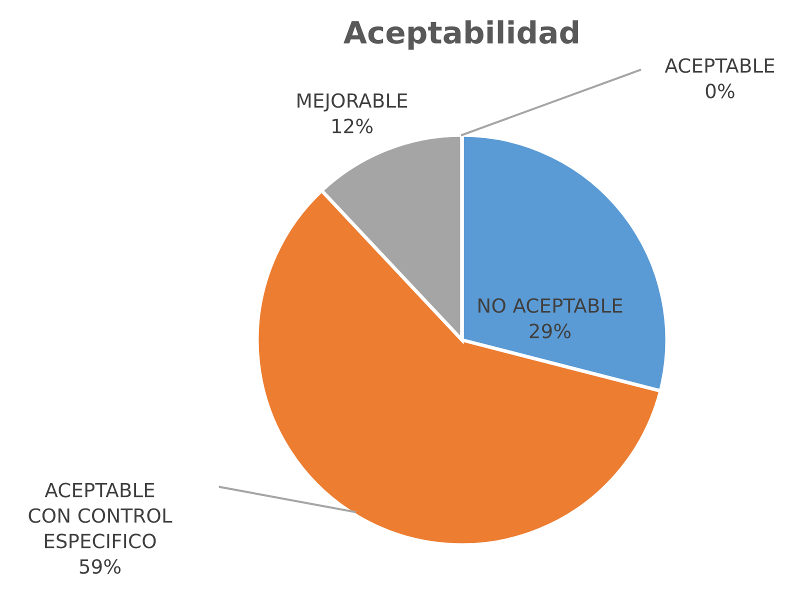  I want to click on slice-label: NO ACEPTABLE, so click(550, 305).